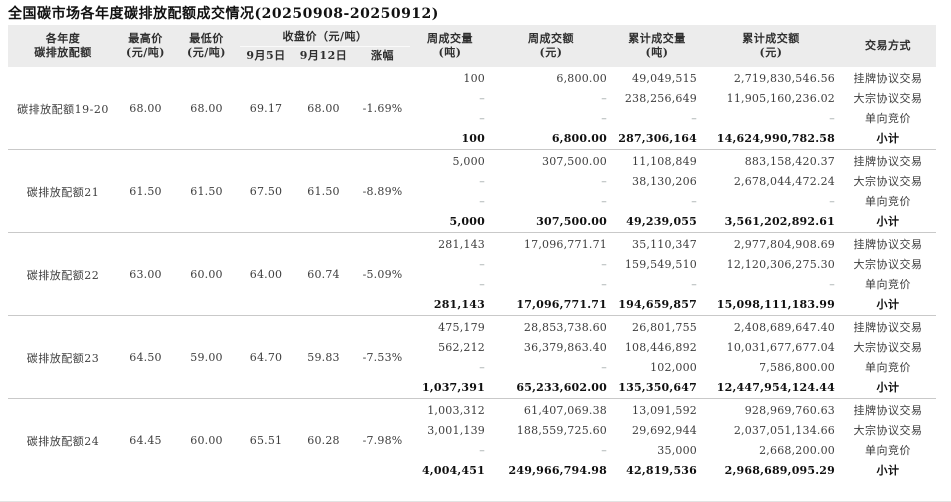 The height and width of the screenshot is (502, 951). Describe the element at coordinates (789, 161) in the screenshot. I see `cum-turnover-value: 883,158,420.37` at that location.